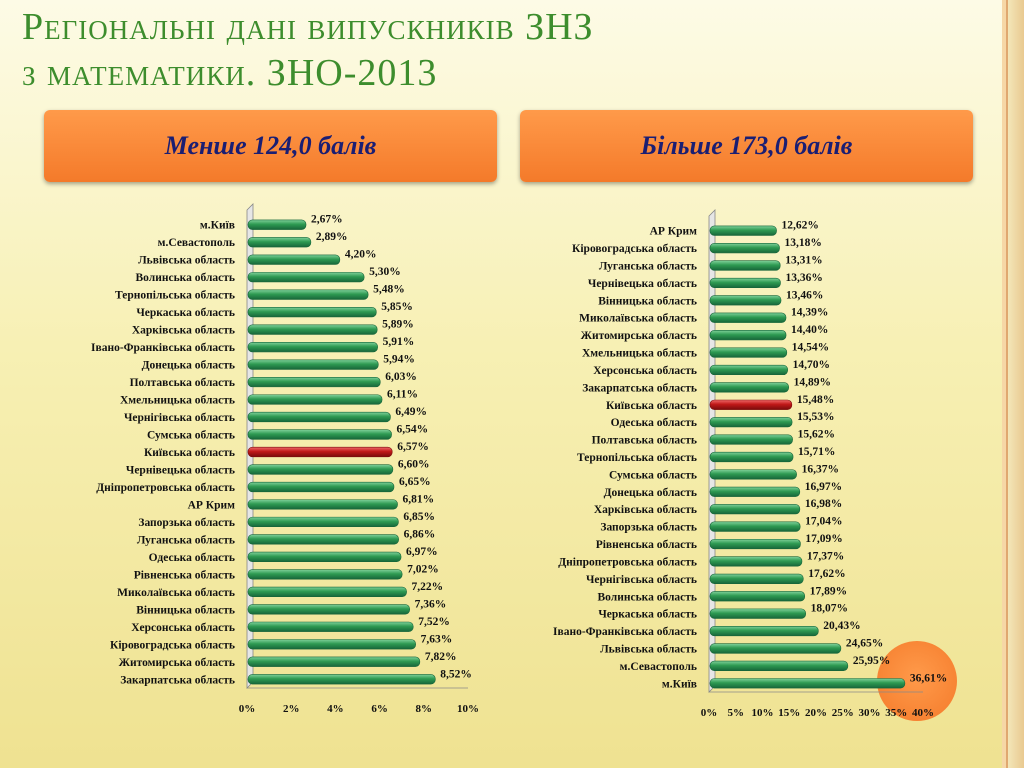 Image resolution: width=1024 pixels, height=768 pixels. Describe the element at coordinates (320, 452) in the screenshot. I see `bar-highlighted` at that location.